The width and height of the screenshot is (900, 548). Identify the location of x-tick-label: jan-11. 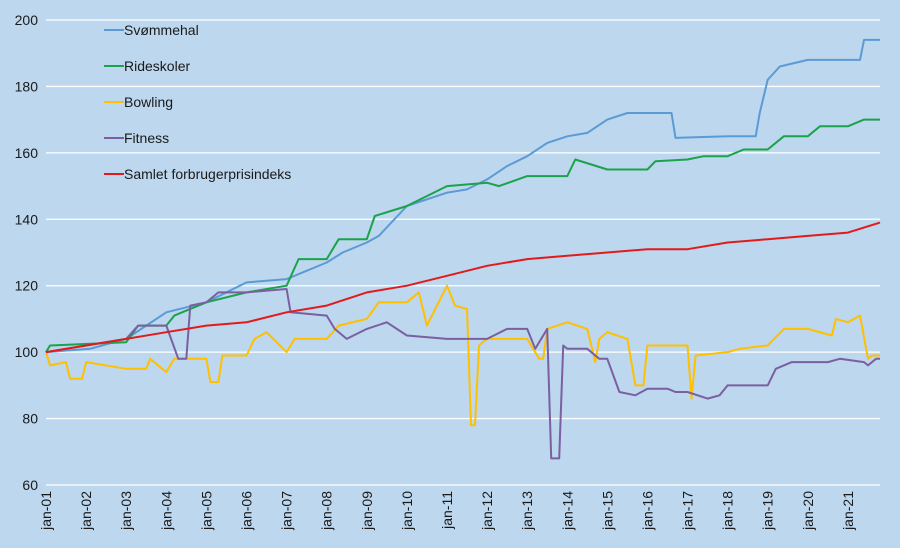
(447, 510).